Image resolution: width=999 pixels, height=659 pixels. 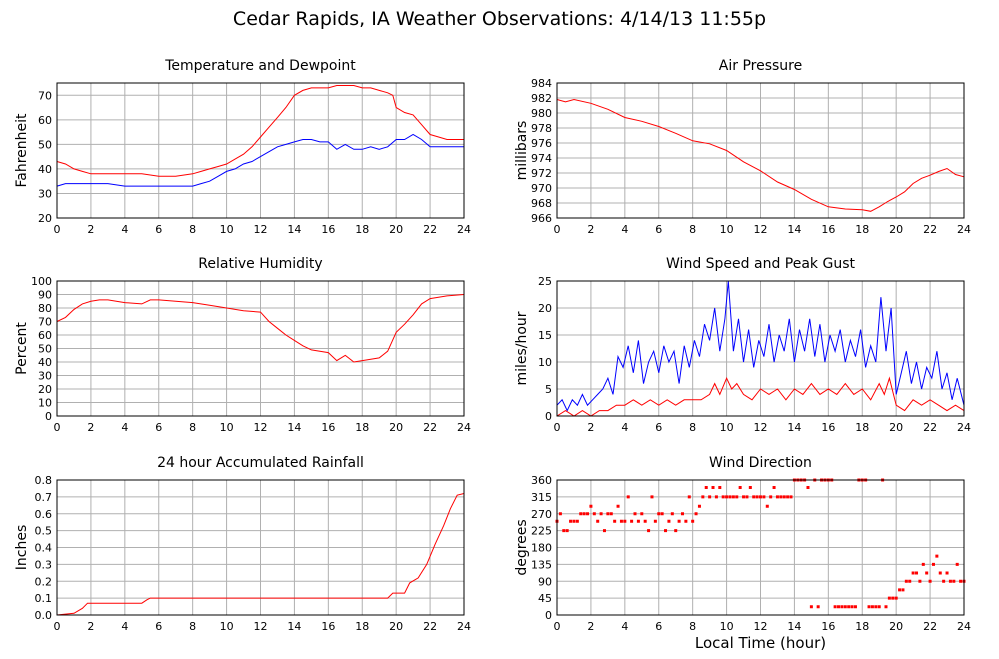 I want to click on y-tick-label: 0, so click(x=48, y=416).